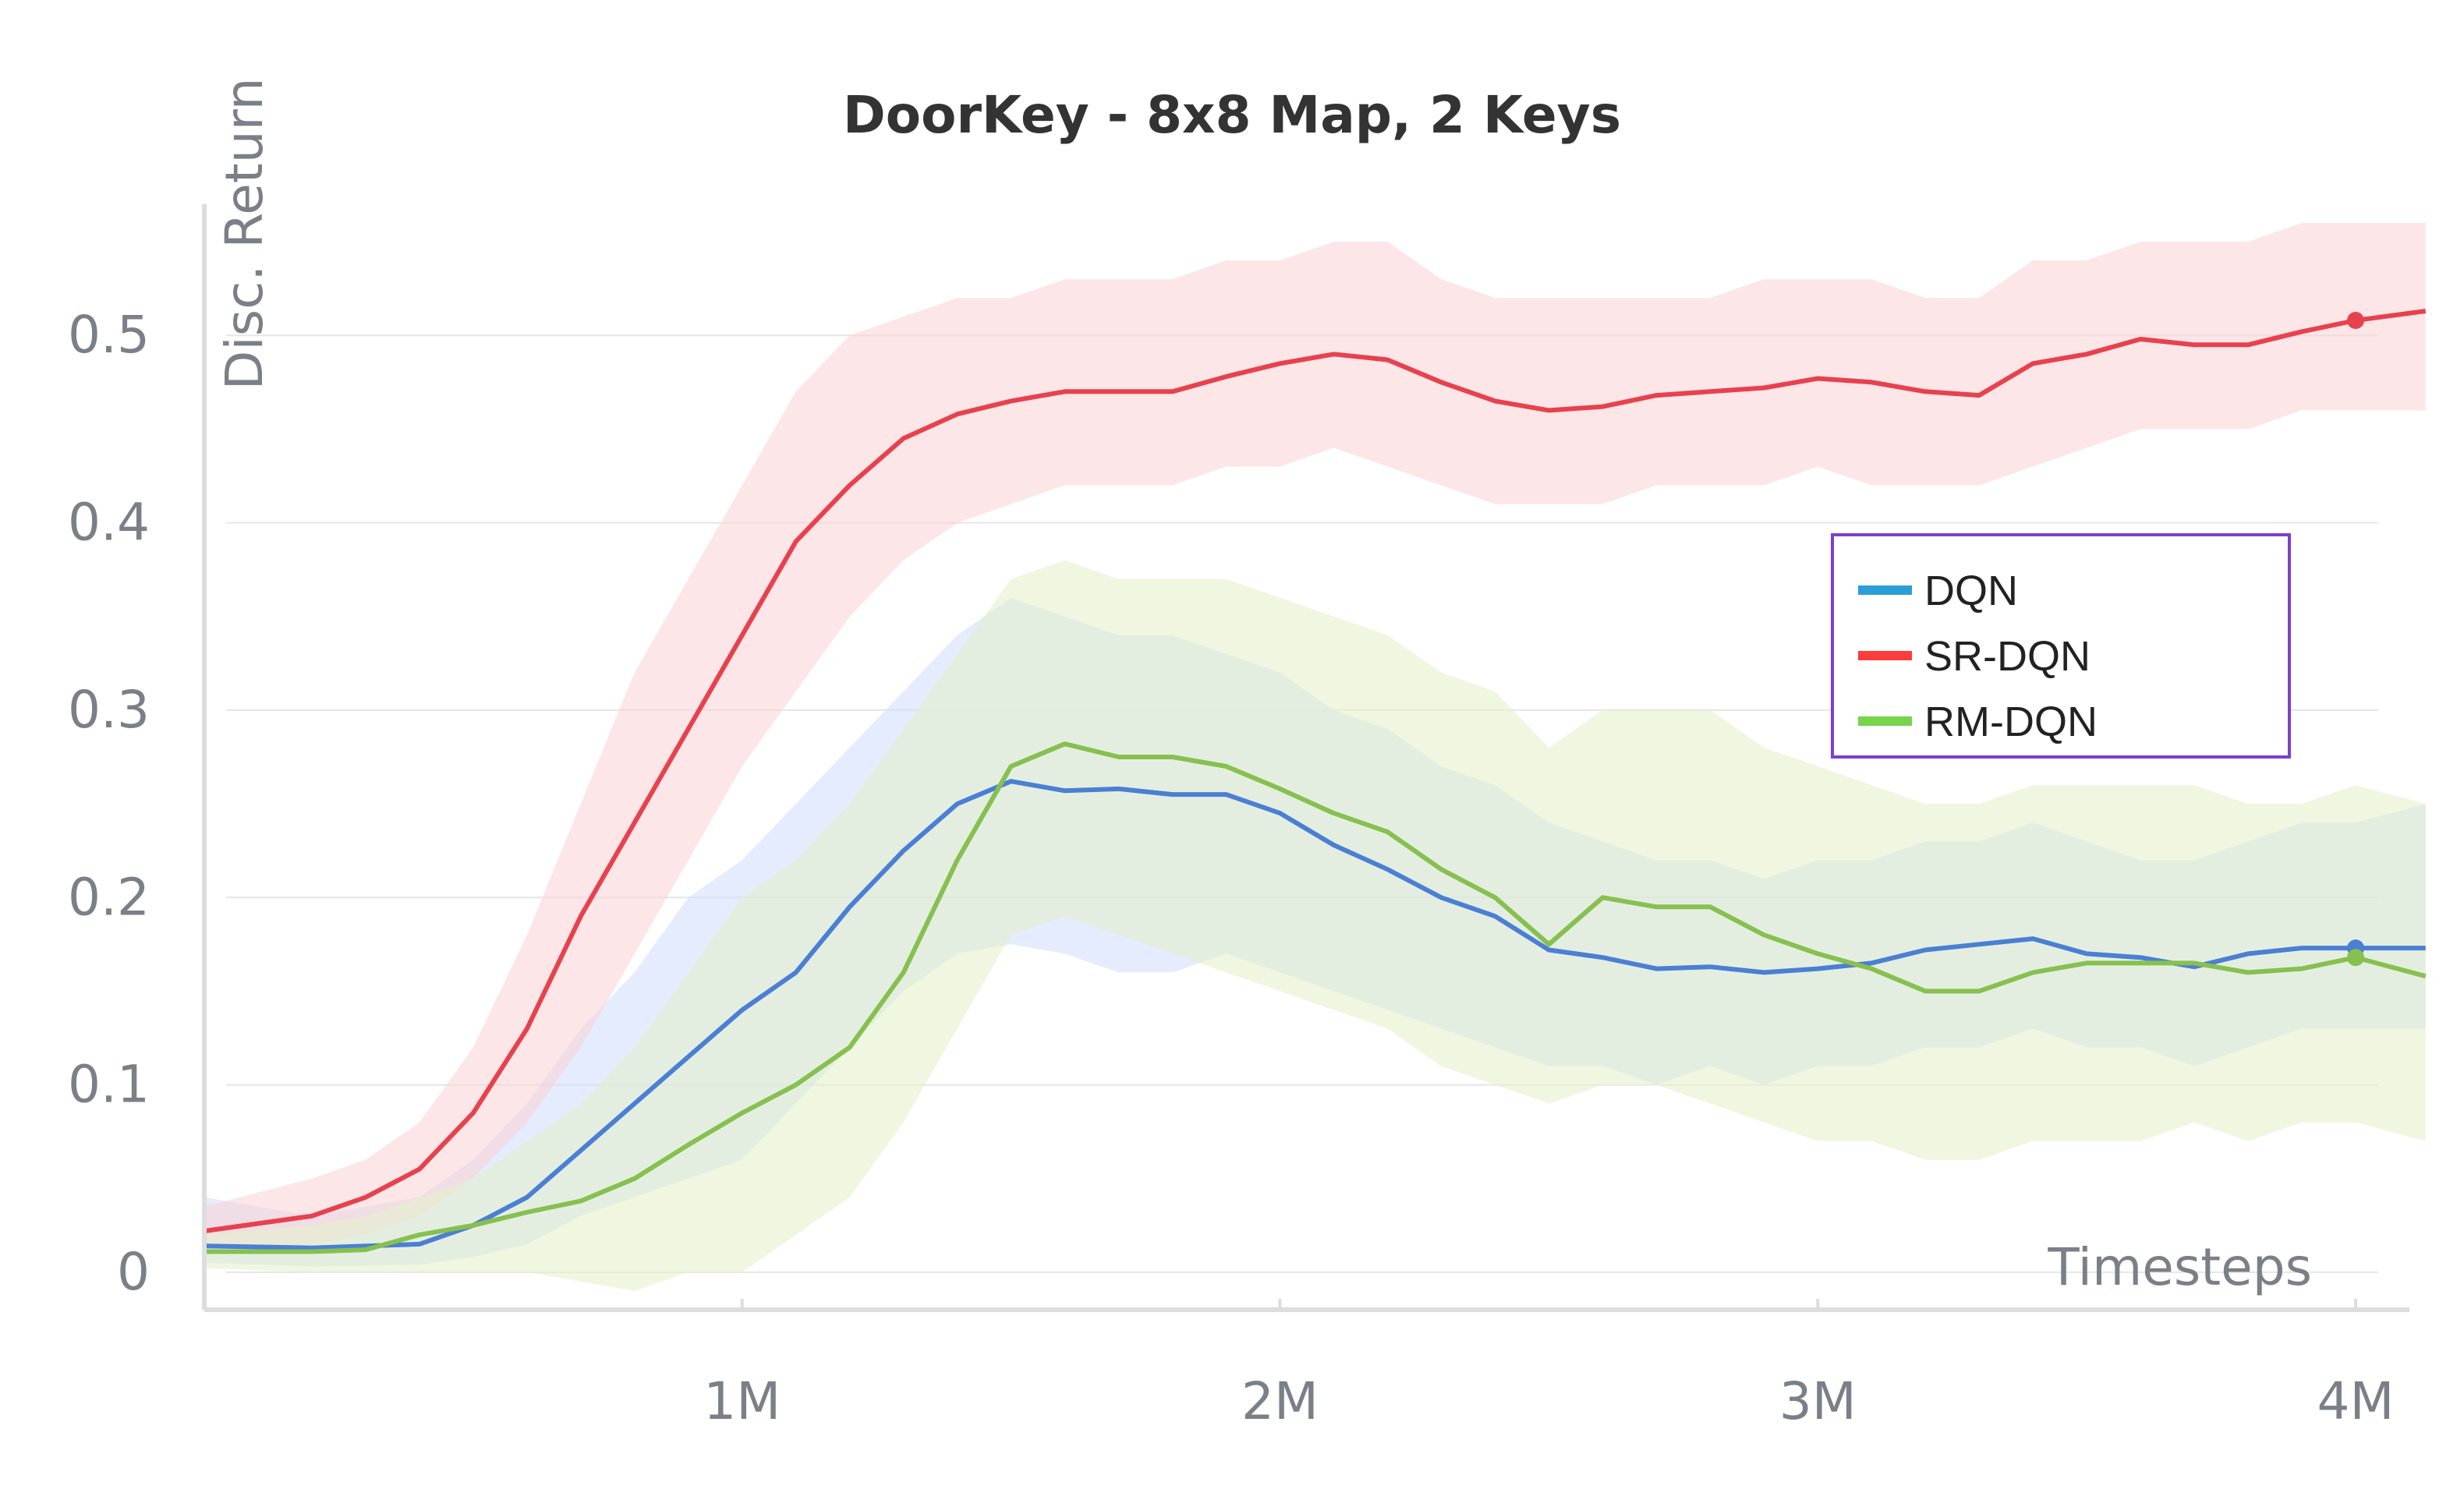 Image resolution: width=2464 pixels, height=1489 pixels. What do you see at coordinates (133, 1272) in the screenshot?
I see `y-tick-label: 0` at bounding box center [133, 1272].